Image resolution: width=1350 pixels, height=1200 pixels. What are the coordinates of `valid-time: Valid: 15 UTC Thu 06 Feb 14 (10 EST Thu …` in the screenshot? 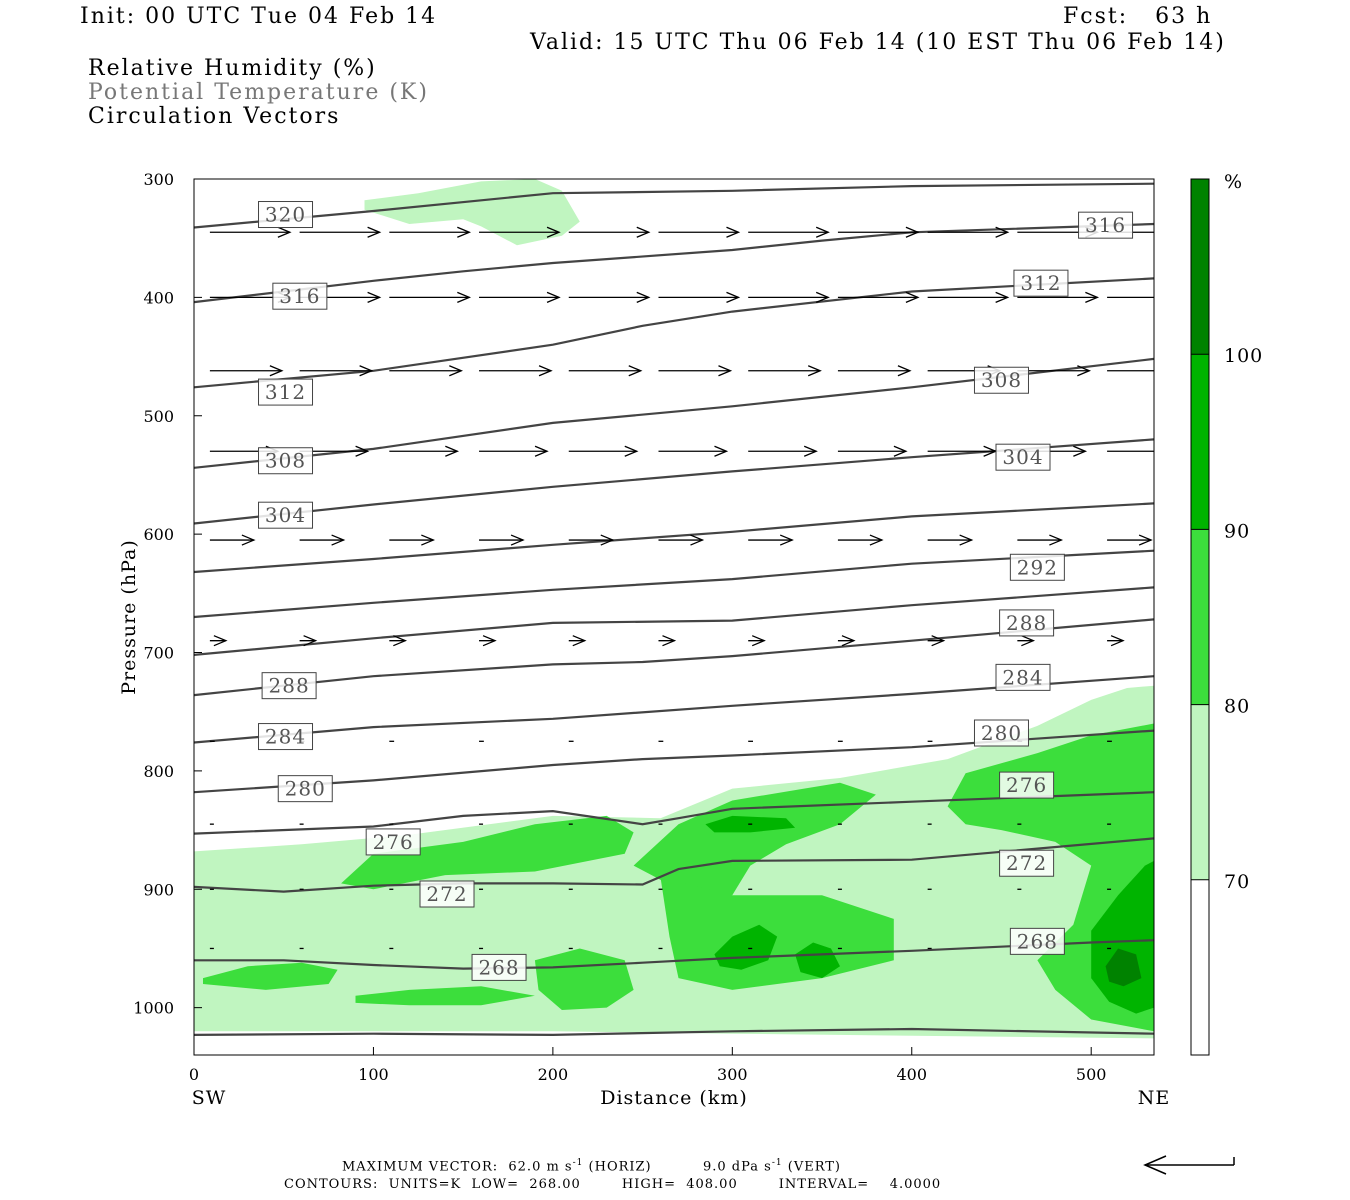 It's located at (878, 42).